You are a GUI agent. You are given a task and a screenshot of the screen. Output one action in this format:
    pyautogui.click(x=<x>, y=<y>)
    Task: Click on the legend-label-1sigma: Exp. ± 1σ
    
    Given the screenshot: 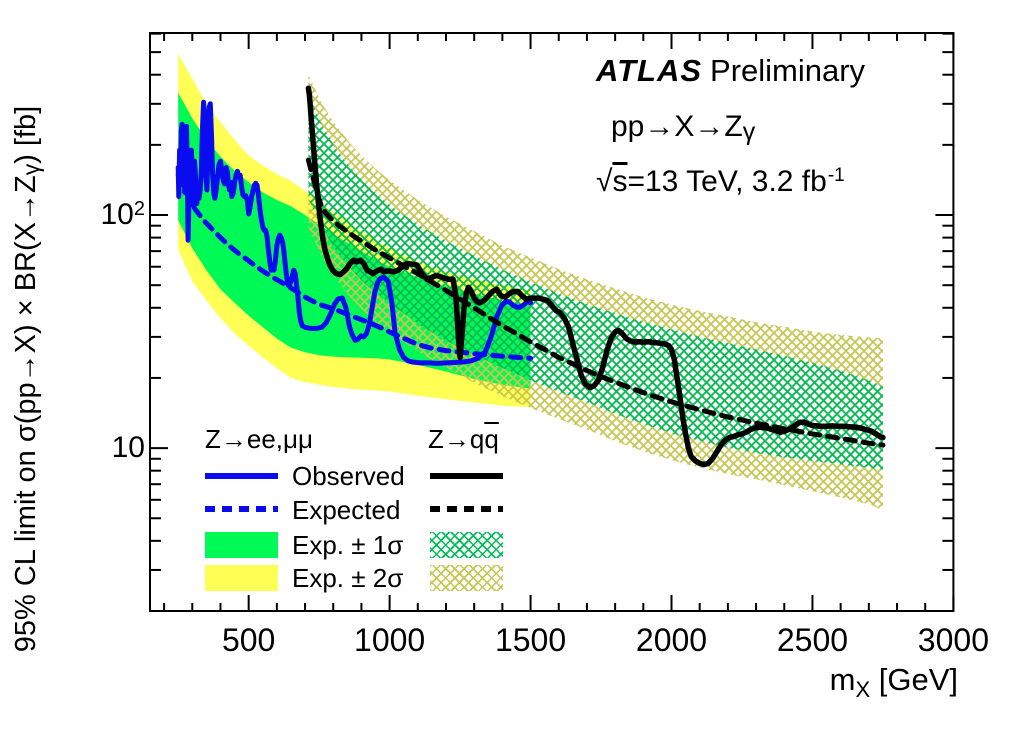 What is the action you would take?
    pyautogui.click(x=348, y=545)
    